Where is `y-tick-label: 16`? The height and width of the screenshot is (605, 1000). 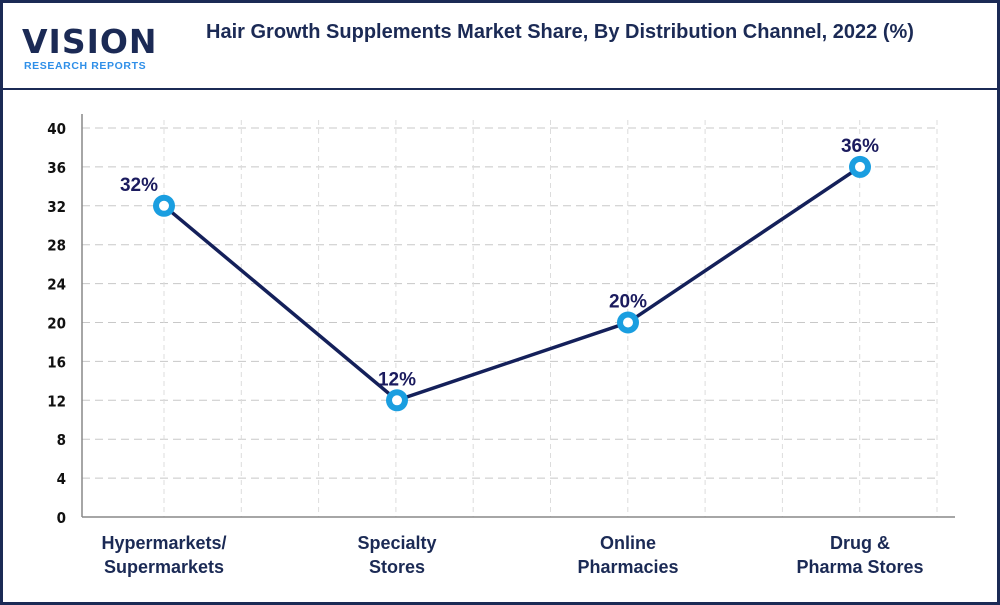
y-tick-label: 16 is located at coordinates (56, 362).